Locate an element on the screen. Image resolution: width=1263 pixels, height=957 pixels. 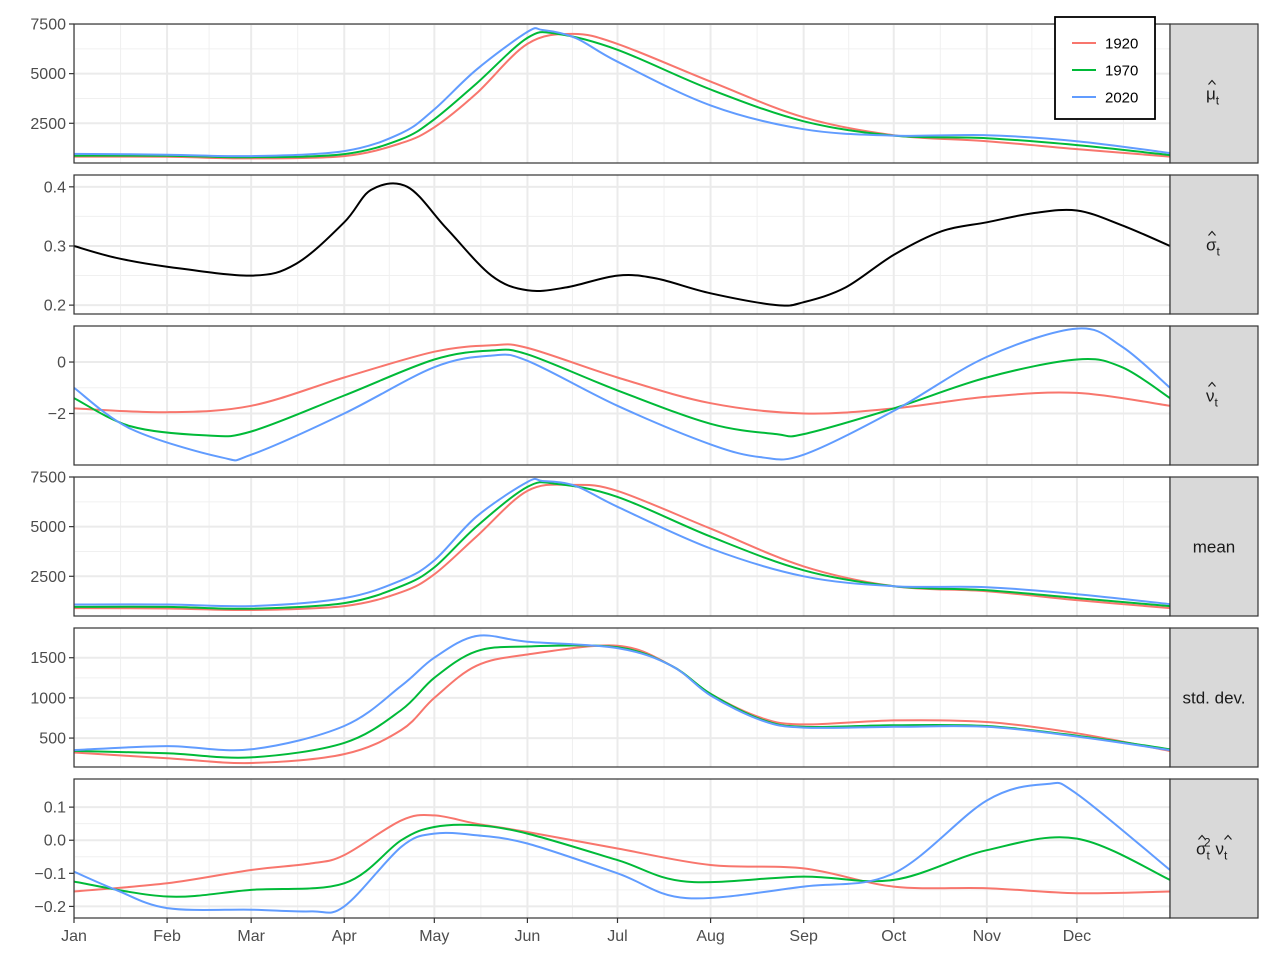
x-tick-label: Aug is located at coordinates (710, 936).